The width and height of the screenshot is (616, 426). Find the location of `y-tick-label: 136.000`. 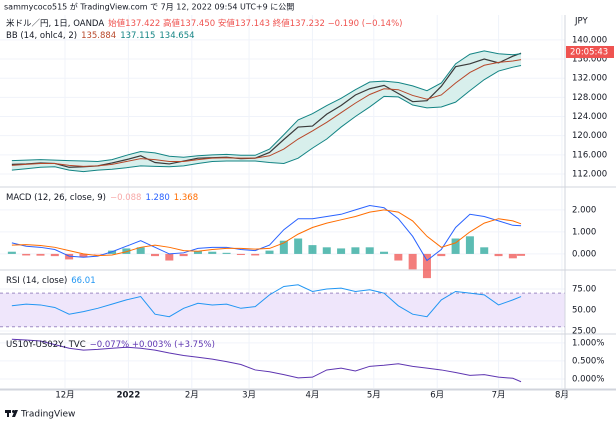

y-tick-label: 136.000 is located at coordinates (589, 60).